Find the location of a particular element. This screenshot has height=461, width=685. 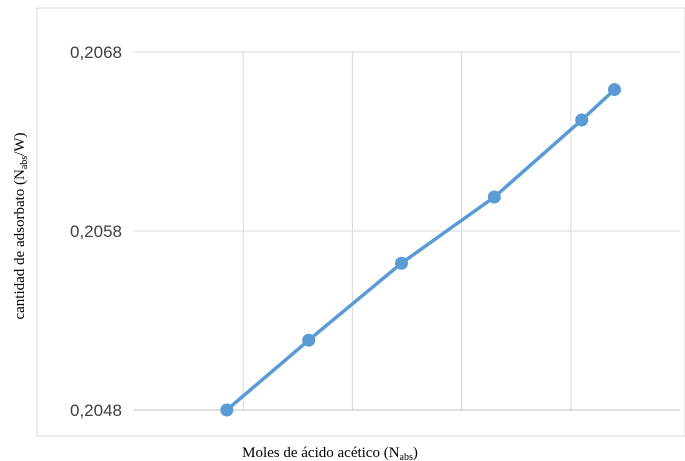

x-axis-title: Moles de ácido acético (Nabs) is located at coordinates (330, 453).